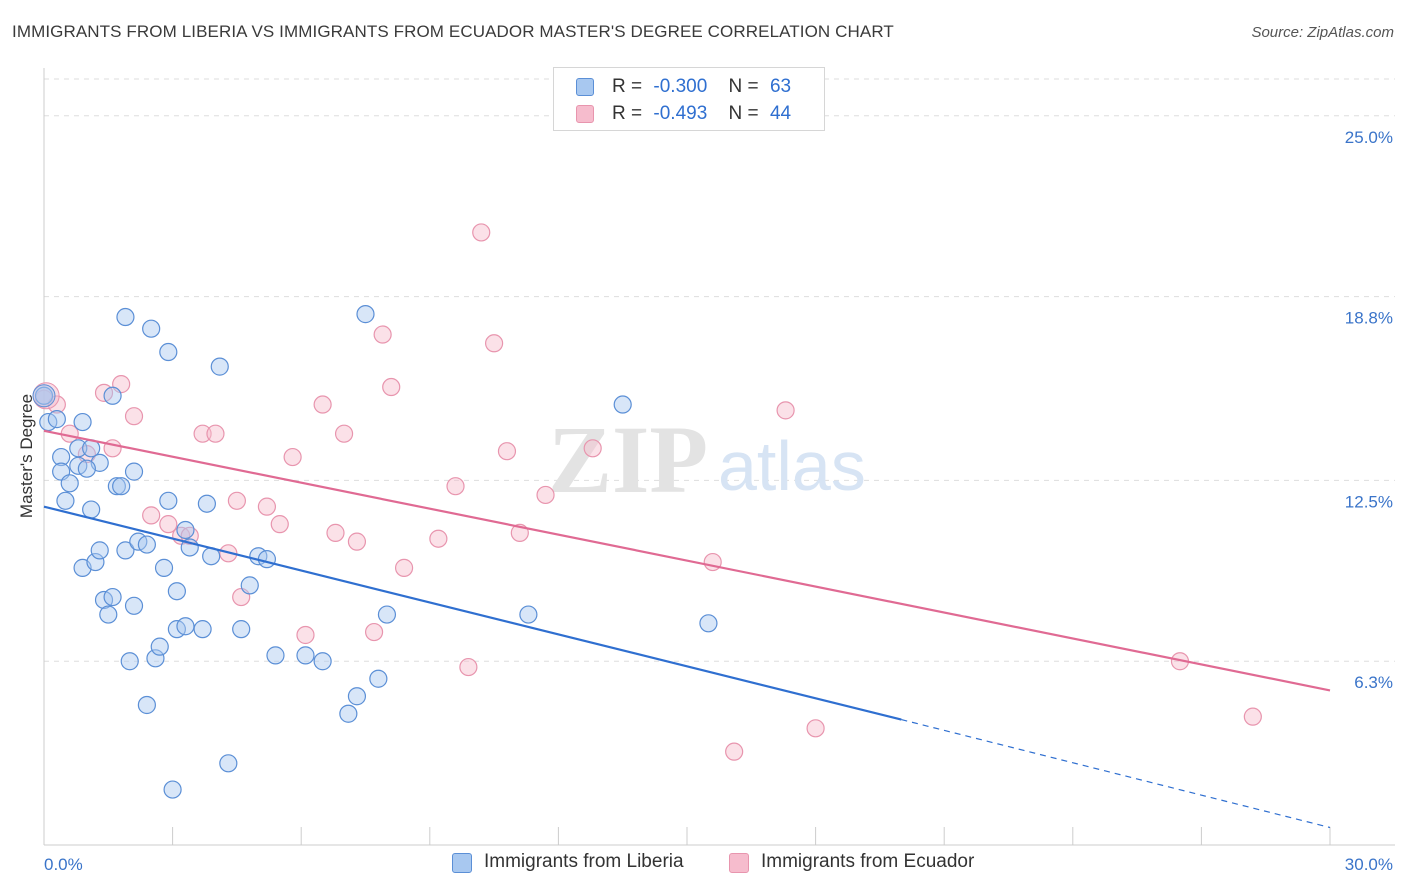 This screenshot has width=1406, height=892. What do you see at coordinates (63, 864) in the screenshot?
I see `x-tick-label-start: 0.0%` at bounding box center [63, 864].